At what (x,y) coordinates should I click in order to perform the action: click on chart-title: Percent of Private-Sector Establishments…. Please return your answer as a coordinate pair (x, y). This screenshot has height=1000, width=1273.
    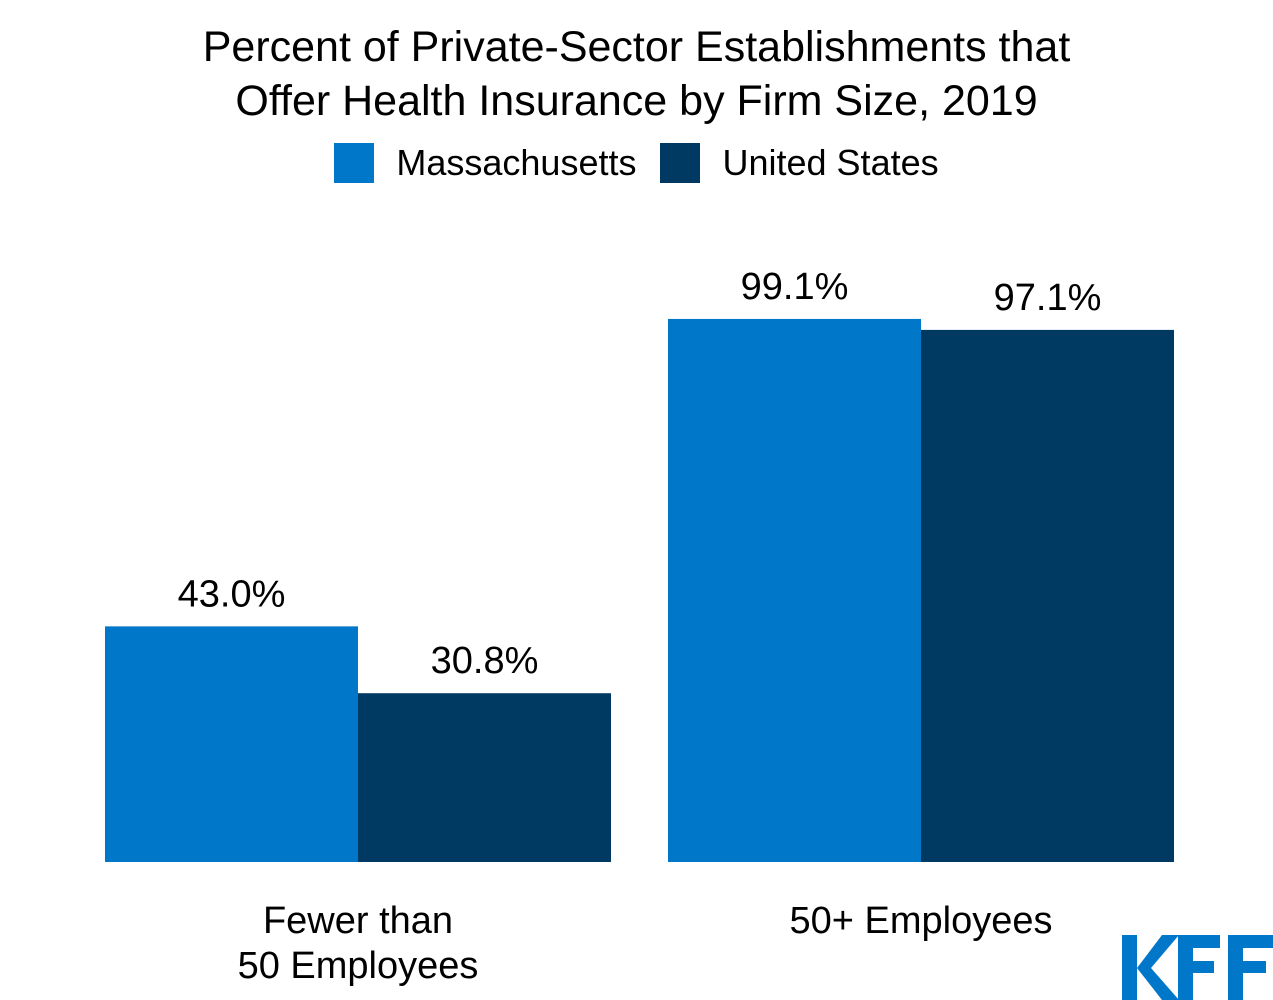
    Looking at the image, I should click on (636, 74).